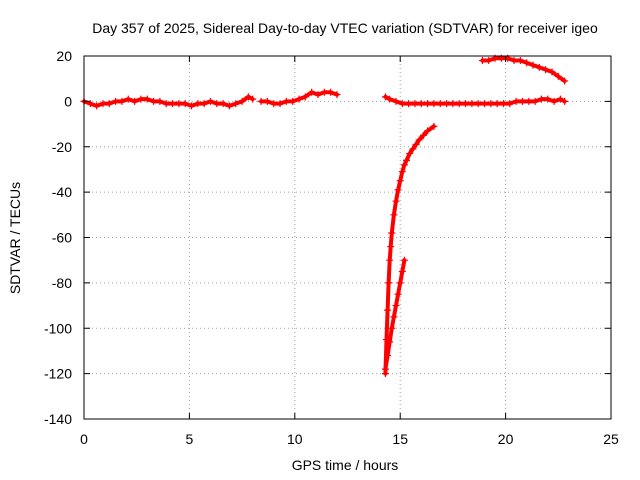 Image resolution: width=640 pixels, height=480 pixels. Describe the element at coordinates (58, 419) in the screenshot. I see `y-tick-label: -140` at that location.